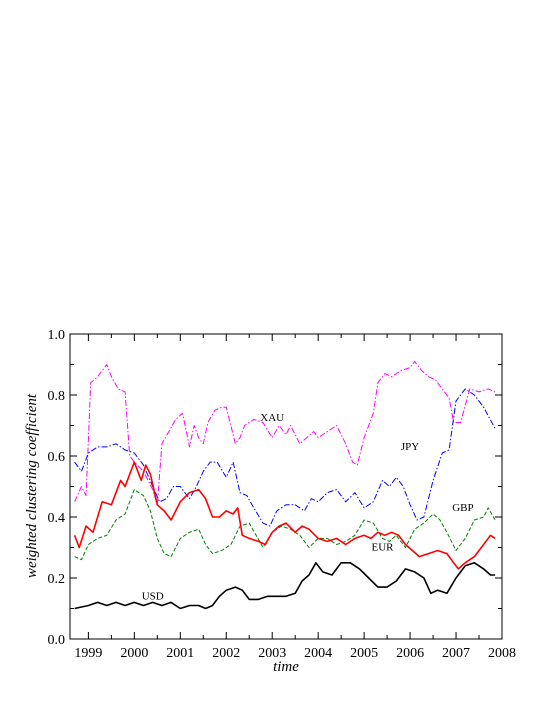  I want to click on y-tick-label: 0.2, so click(57, 579).